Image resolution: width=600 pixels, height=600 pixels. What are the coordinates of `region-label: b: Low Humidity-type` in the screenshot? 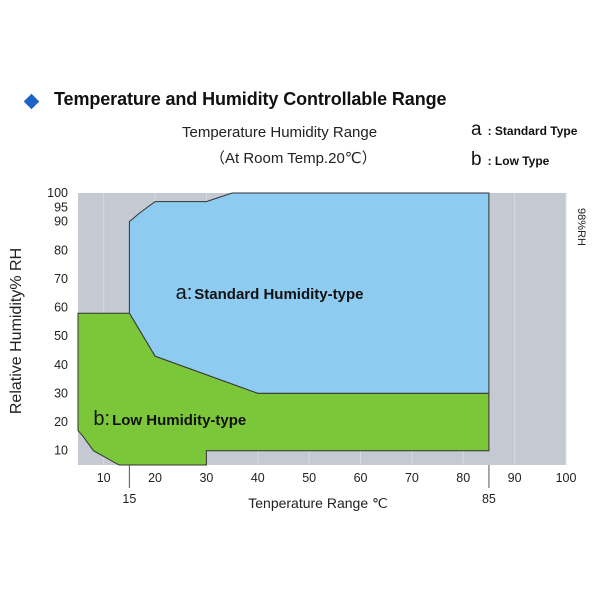 It's located at (169, 419).